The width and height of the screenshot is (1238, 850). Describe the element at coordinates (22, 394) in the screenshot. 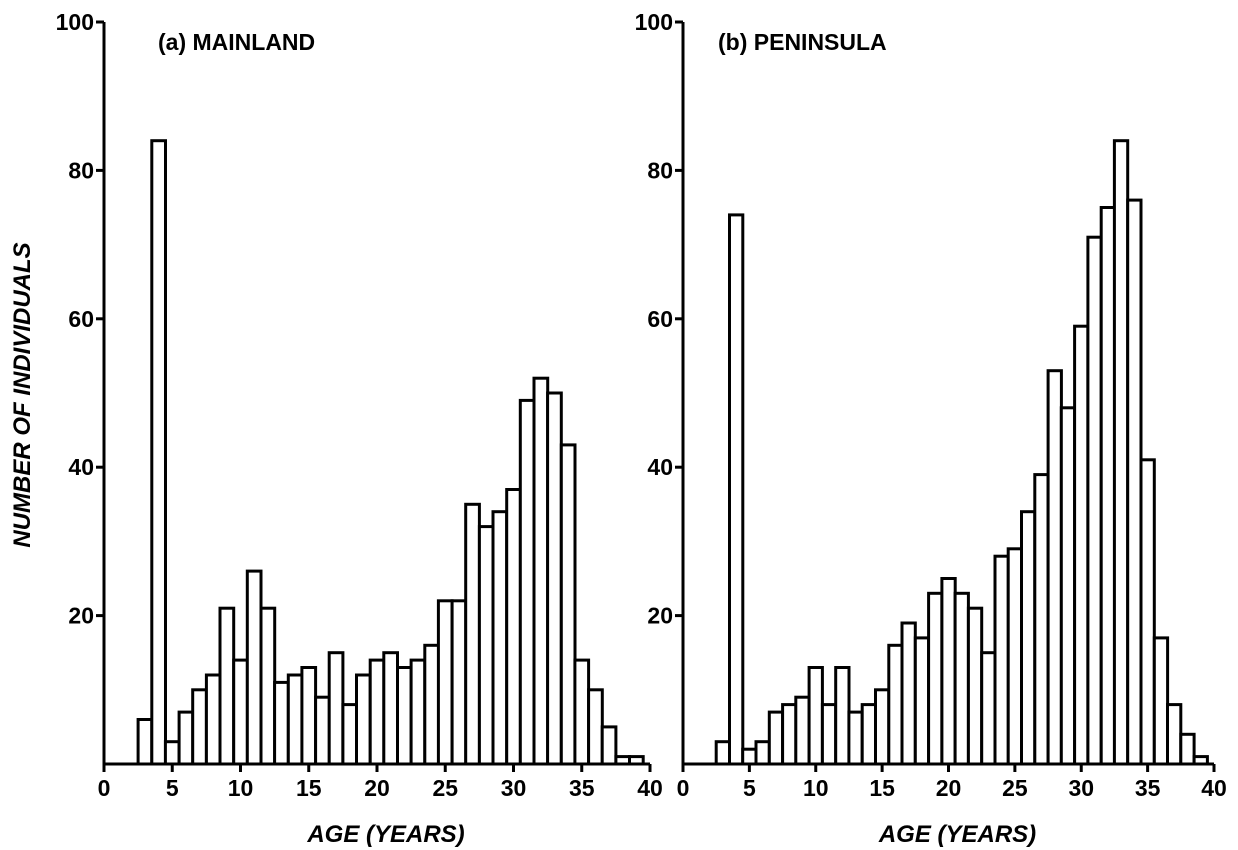

I see `shared-y-axis-title: NUMBER OF INDIVIDUALS` at that location.